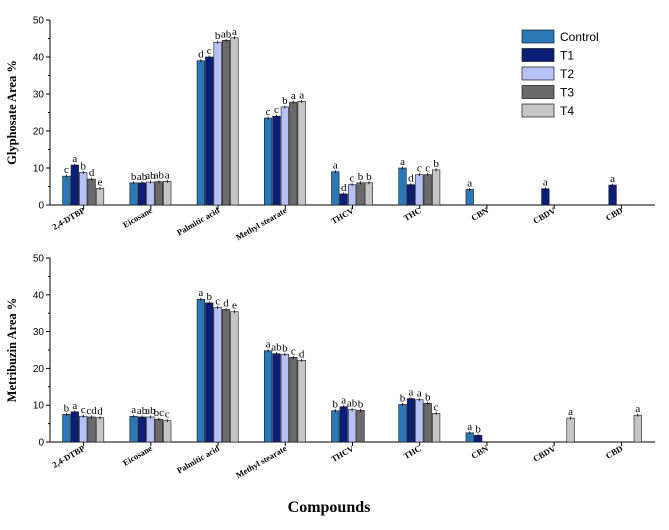 The height and width of the screenshot is (530, 669). I want to click on significance-letter: bc, so click(159, 413).